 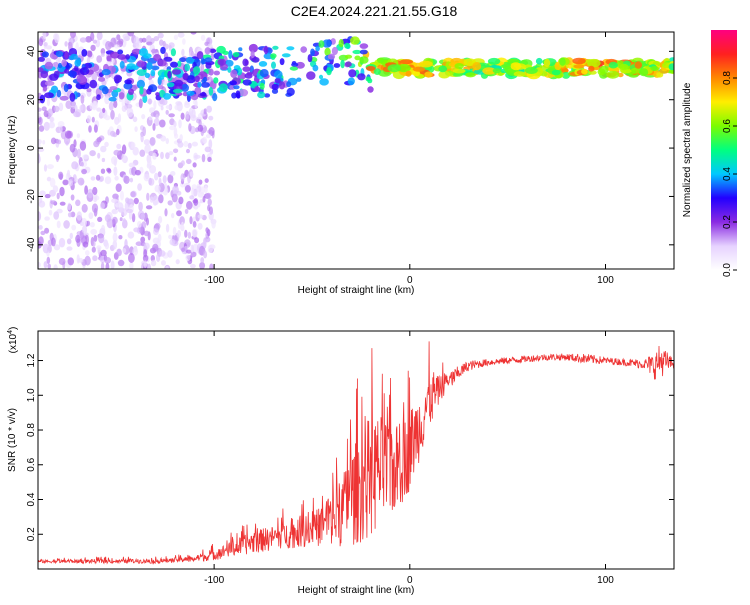 What do you see at coordinates (214, 280) in the screenshot?
I see `spectrogram-x-tick-label: -100` at bounding box center [214, 280].